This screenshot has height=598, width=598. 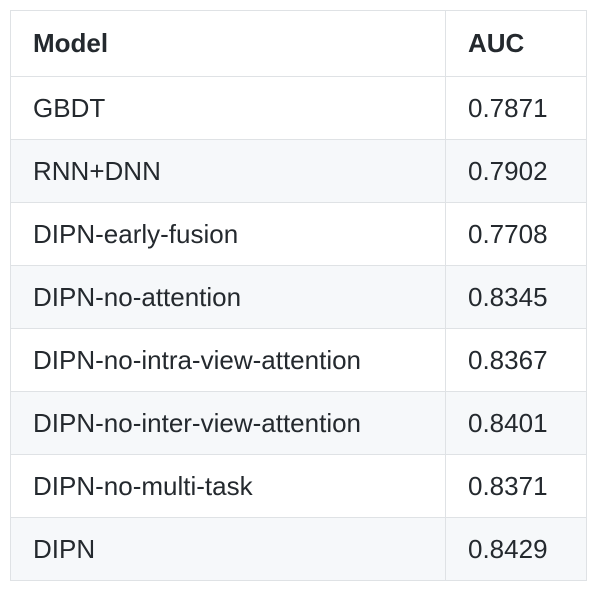 I want to click on auc-cell: 0.7902, so click(x=516, y=171).